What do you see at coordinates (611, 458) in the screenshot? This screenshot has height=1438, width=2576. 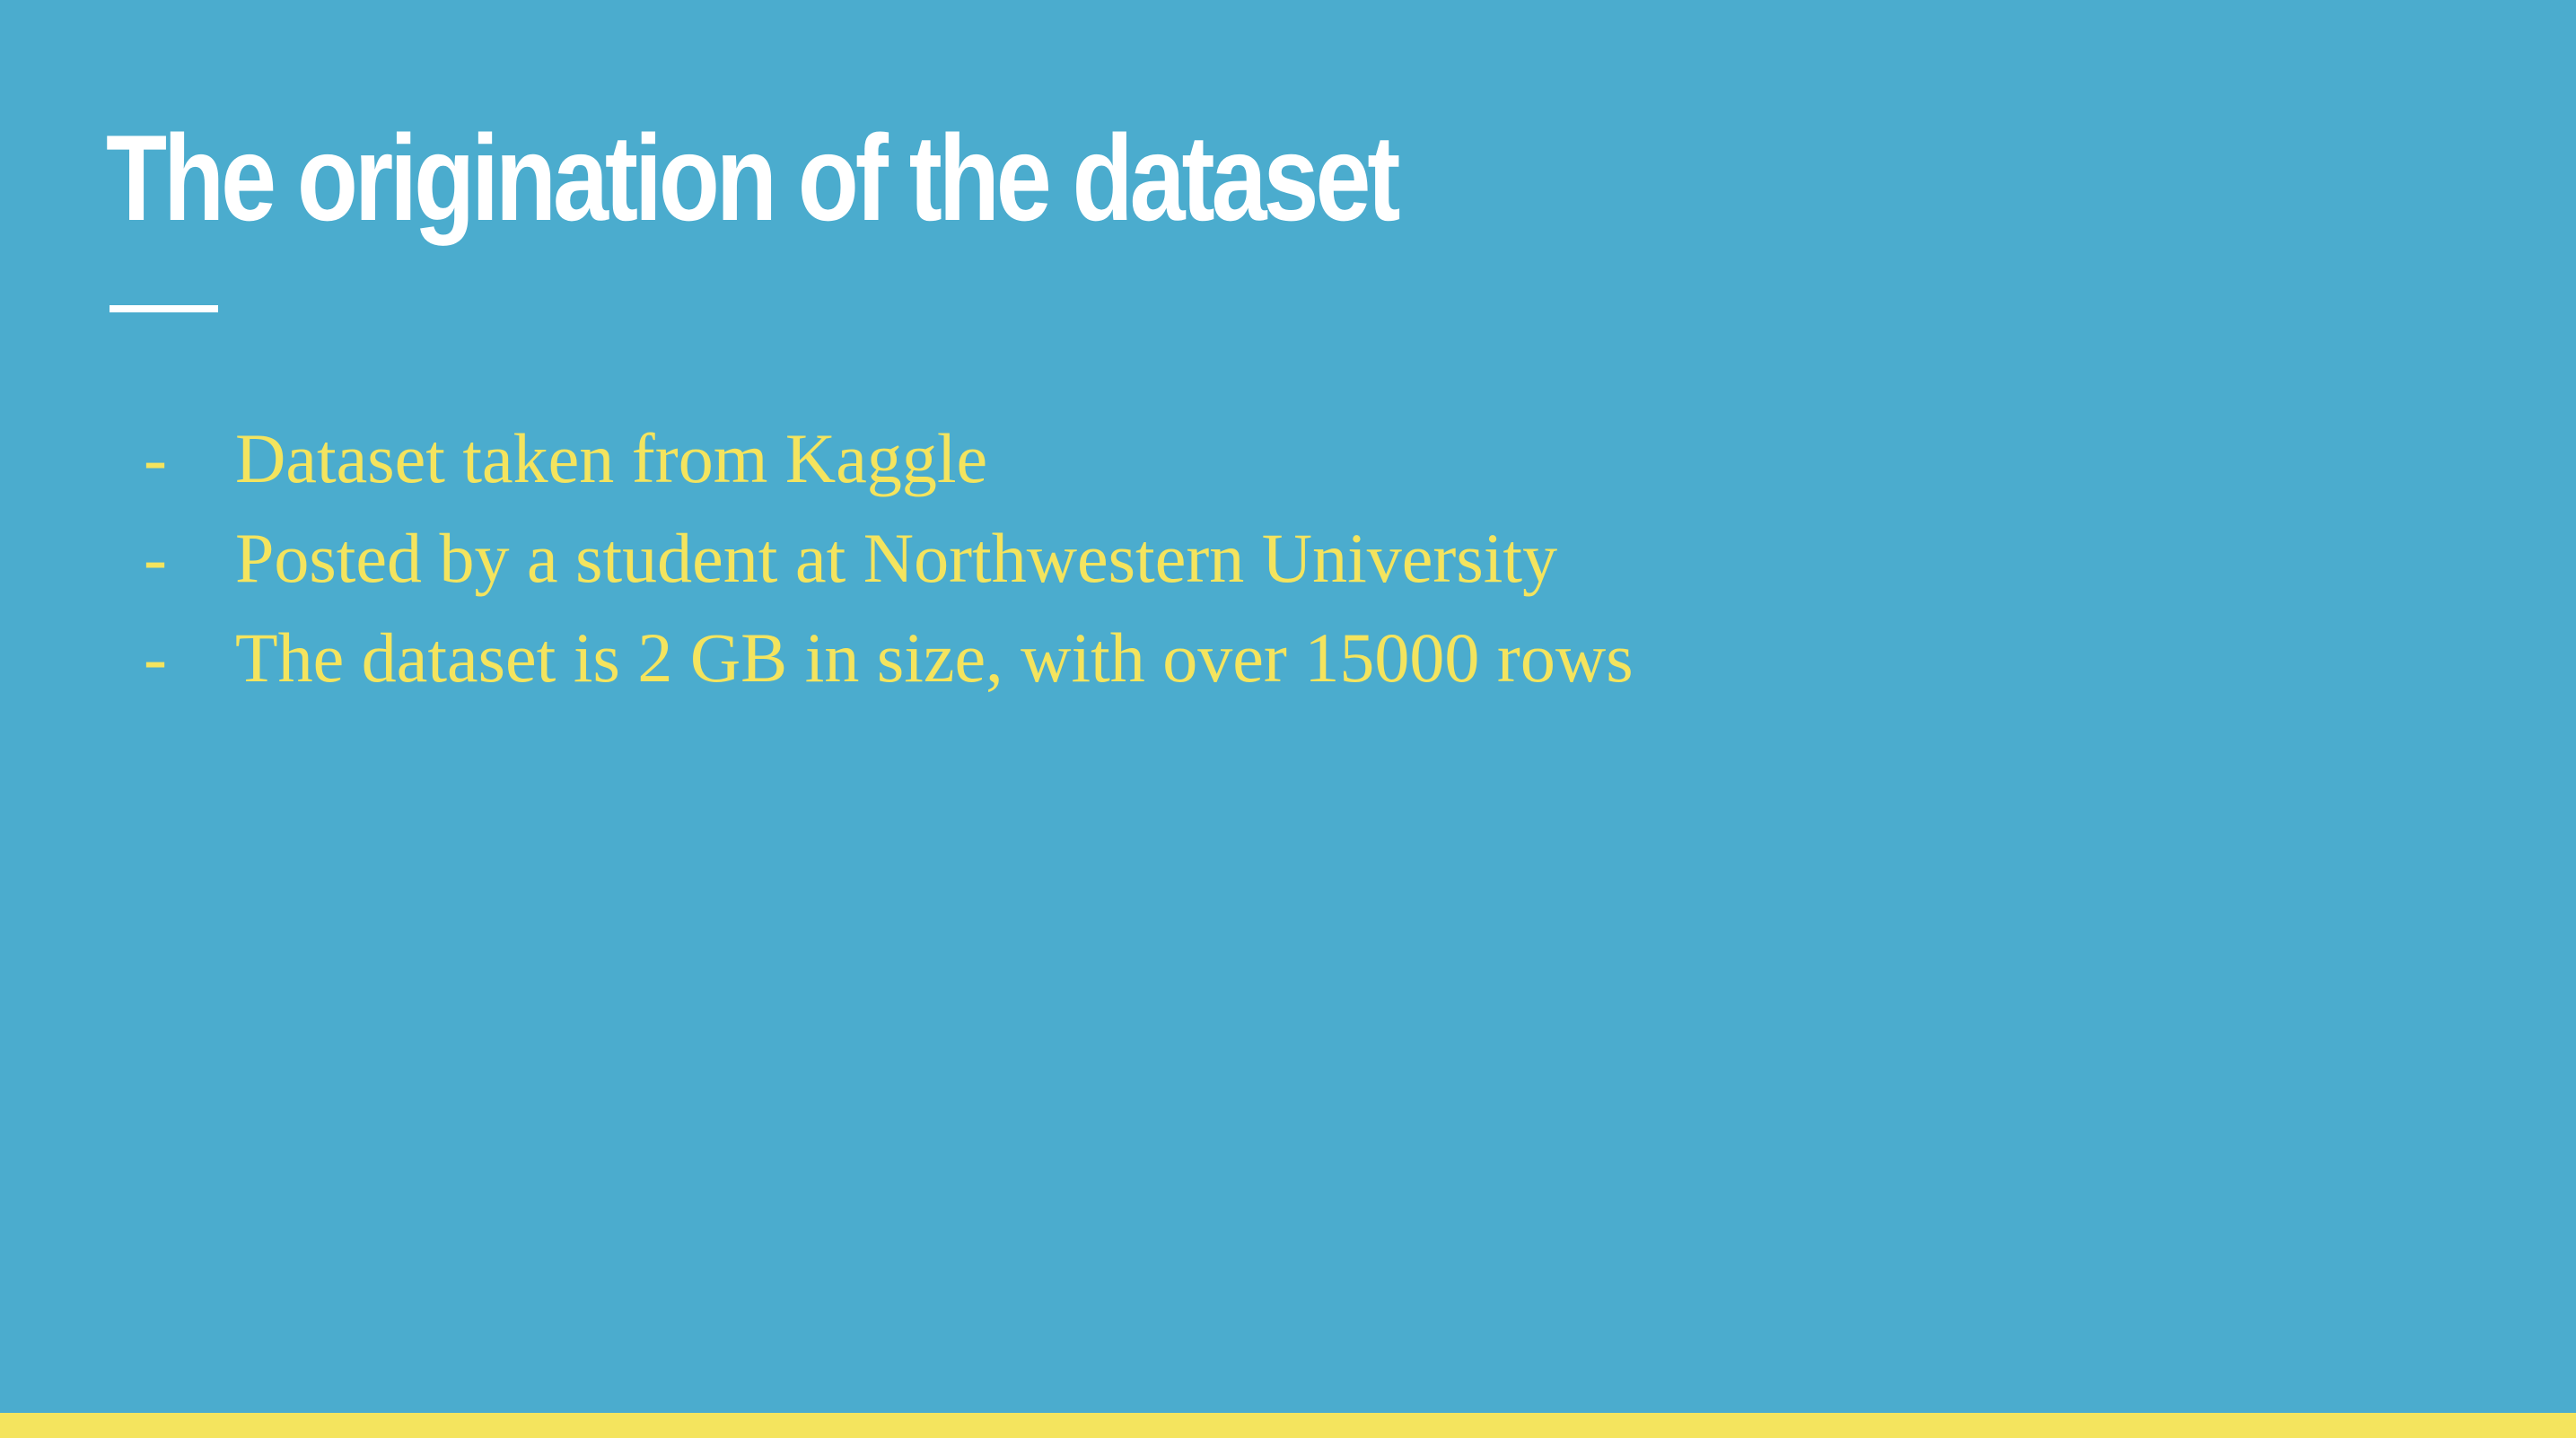 I see `bullet-text: Dataset taken from Kaggle` at bounding box center [611, 458].